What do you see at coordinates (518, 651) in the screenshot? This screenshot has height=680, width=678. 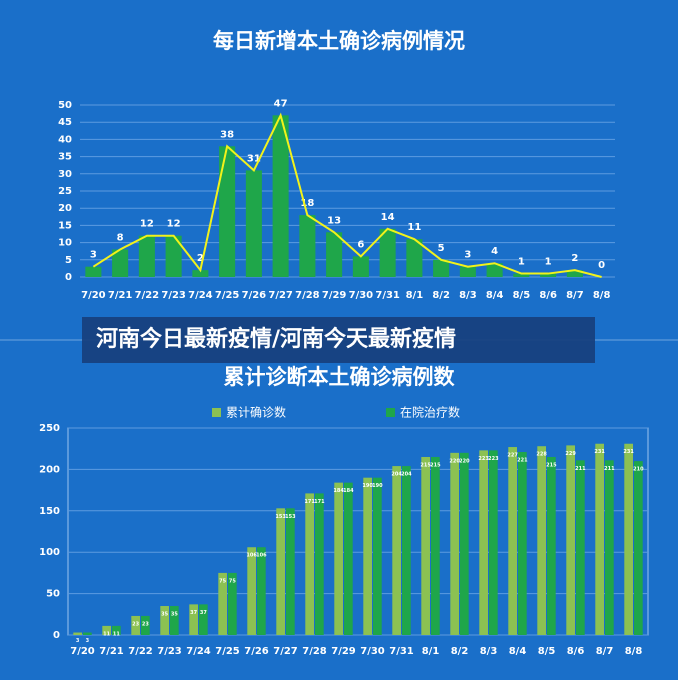 I see `x-tick-label: 8/4` at bounding box center [518, 651].